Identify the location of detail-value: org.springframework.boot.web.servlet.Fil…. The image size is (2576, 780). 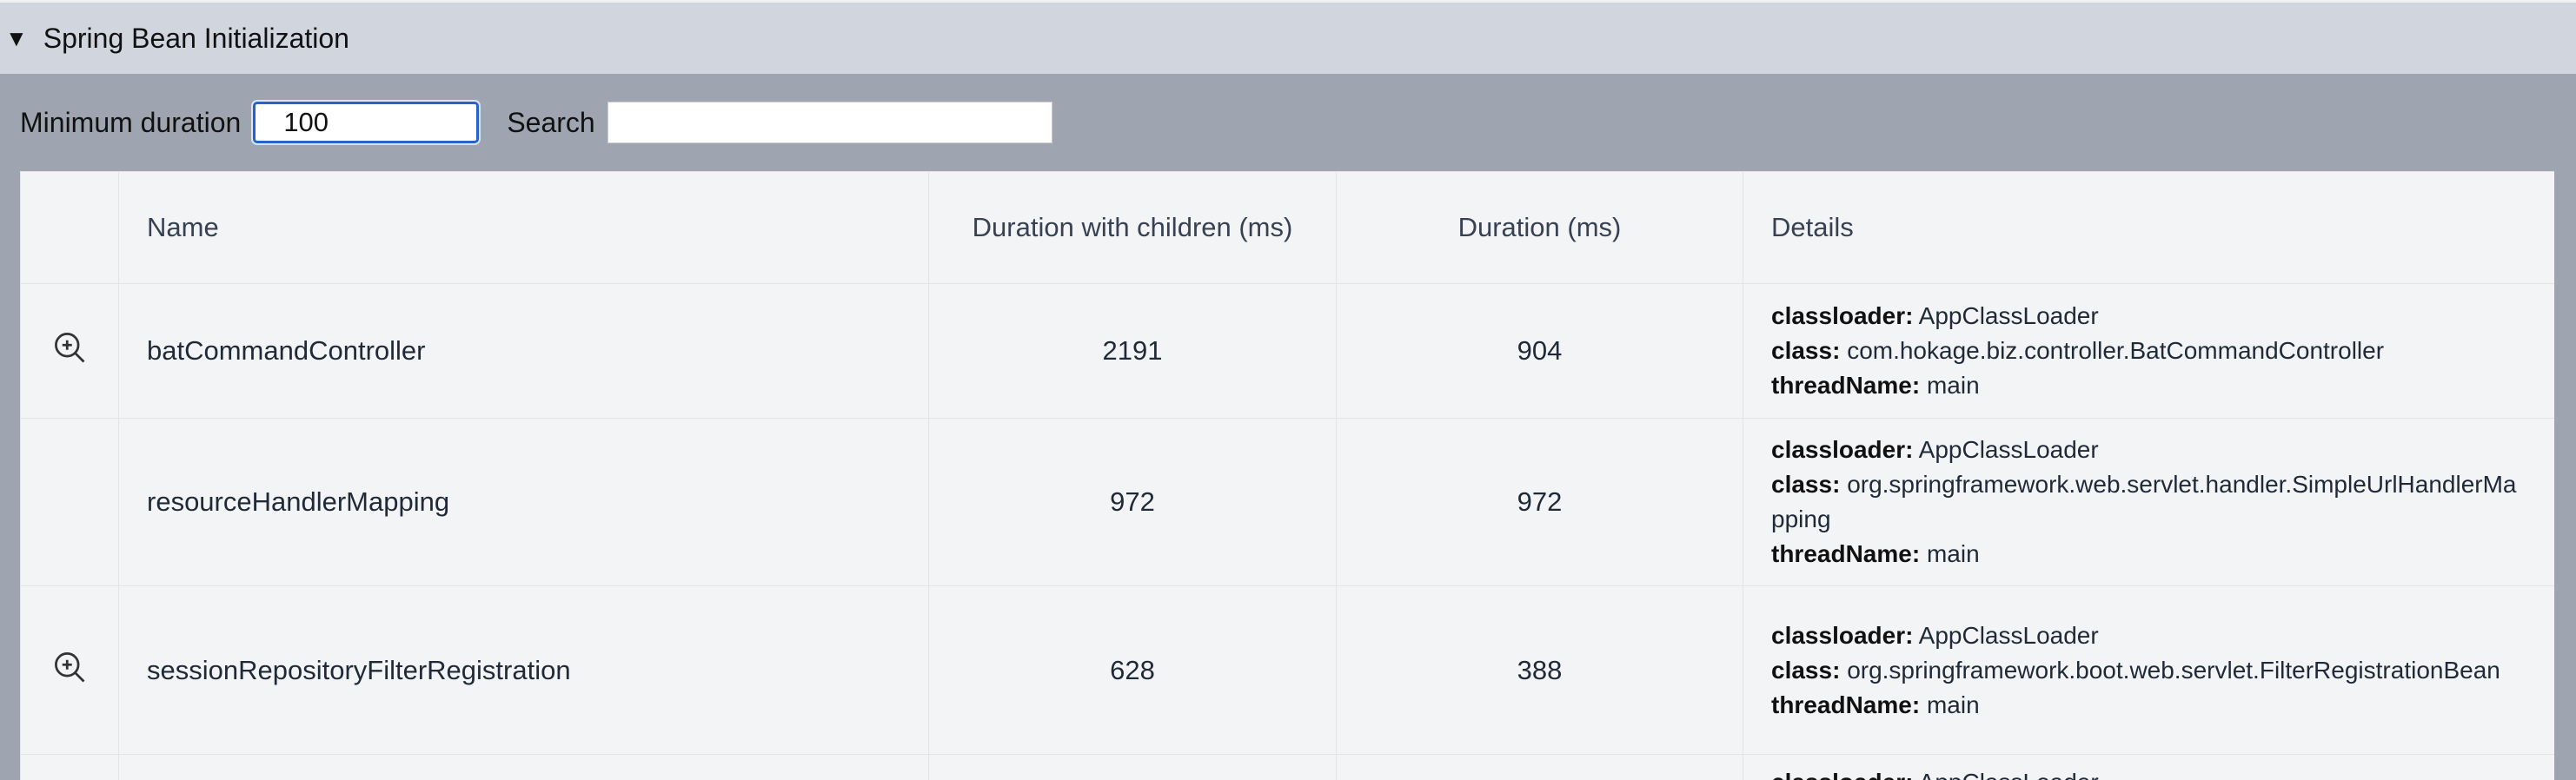
(2173, 670).